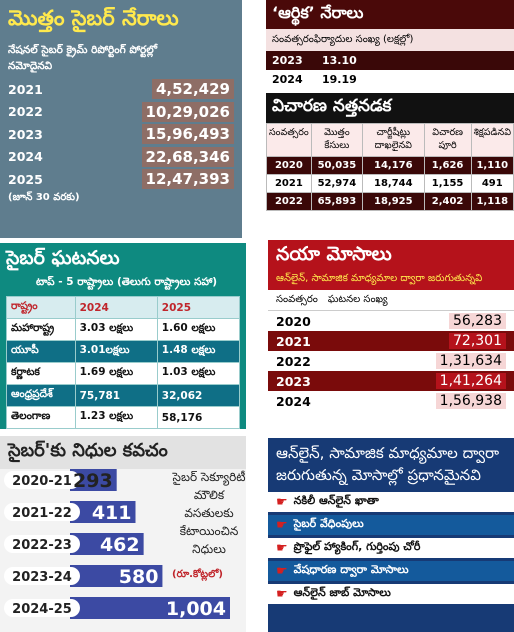  Describe the element at coordinates (198, 373) in the screenshot. I see `cell: 1.03 లక్షలు` at that location.